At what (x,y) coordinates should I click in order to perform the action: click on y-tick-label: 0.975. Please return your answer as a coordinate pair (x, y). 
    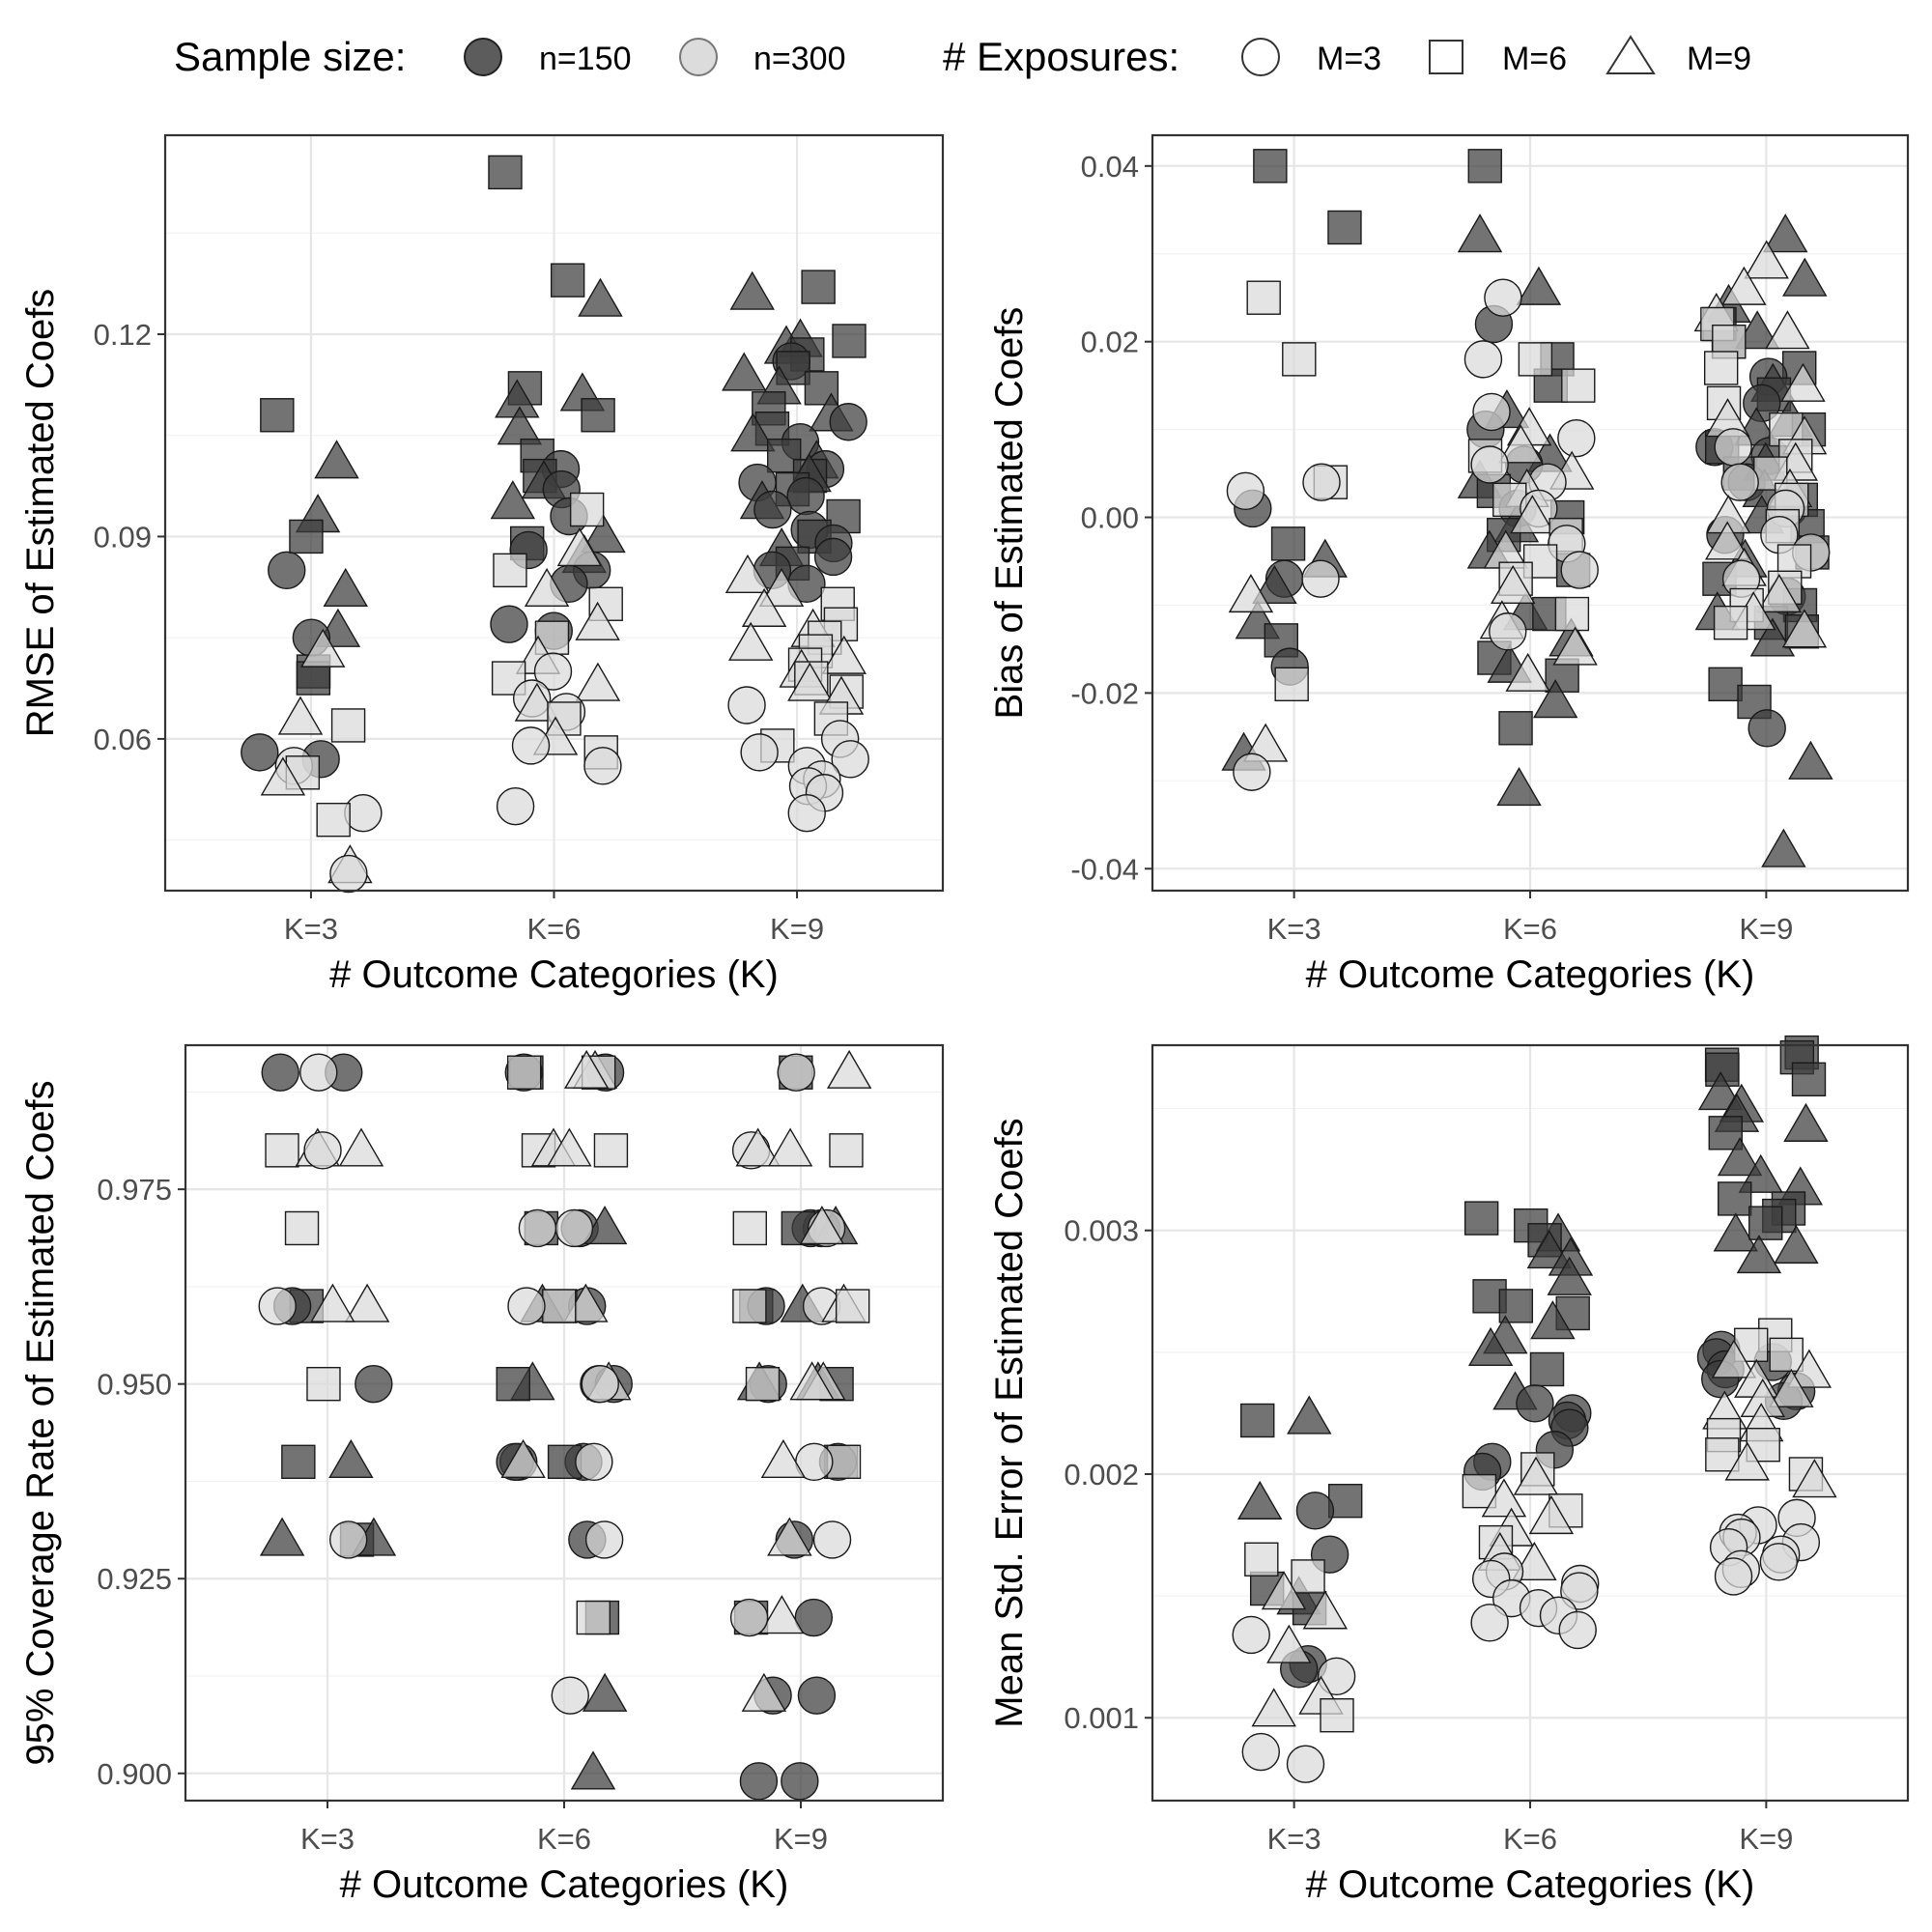
    Looking at the image, I should click on (134, 1190).